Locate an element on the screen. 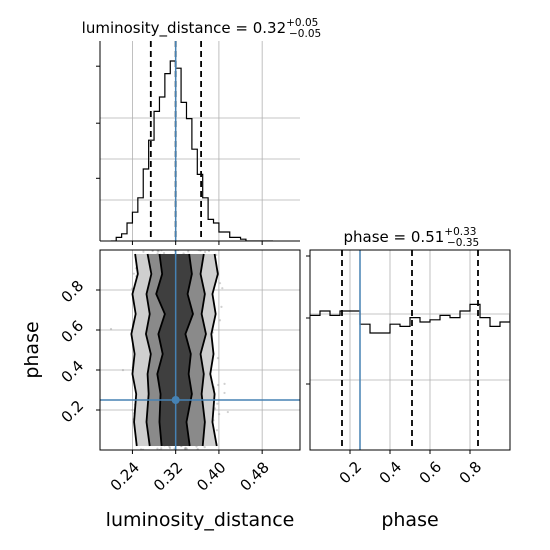 The height and width of the screenshot is (550, 550). phase-title-sub: −0.35 is located at coordinates (463, 243).